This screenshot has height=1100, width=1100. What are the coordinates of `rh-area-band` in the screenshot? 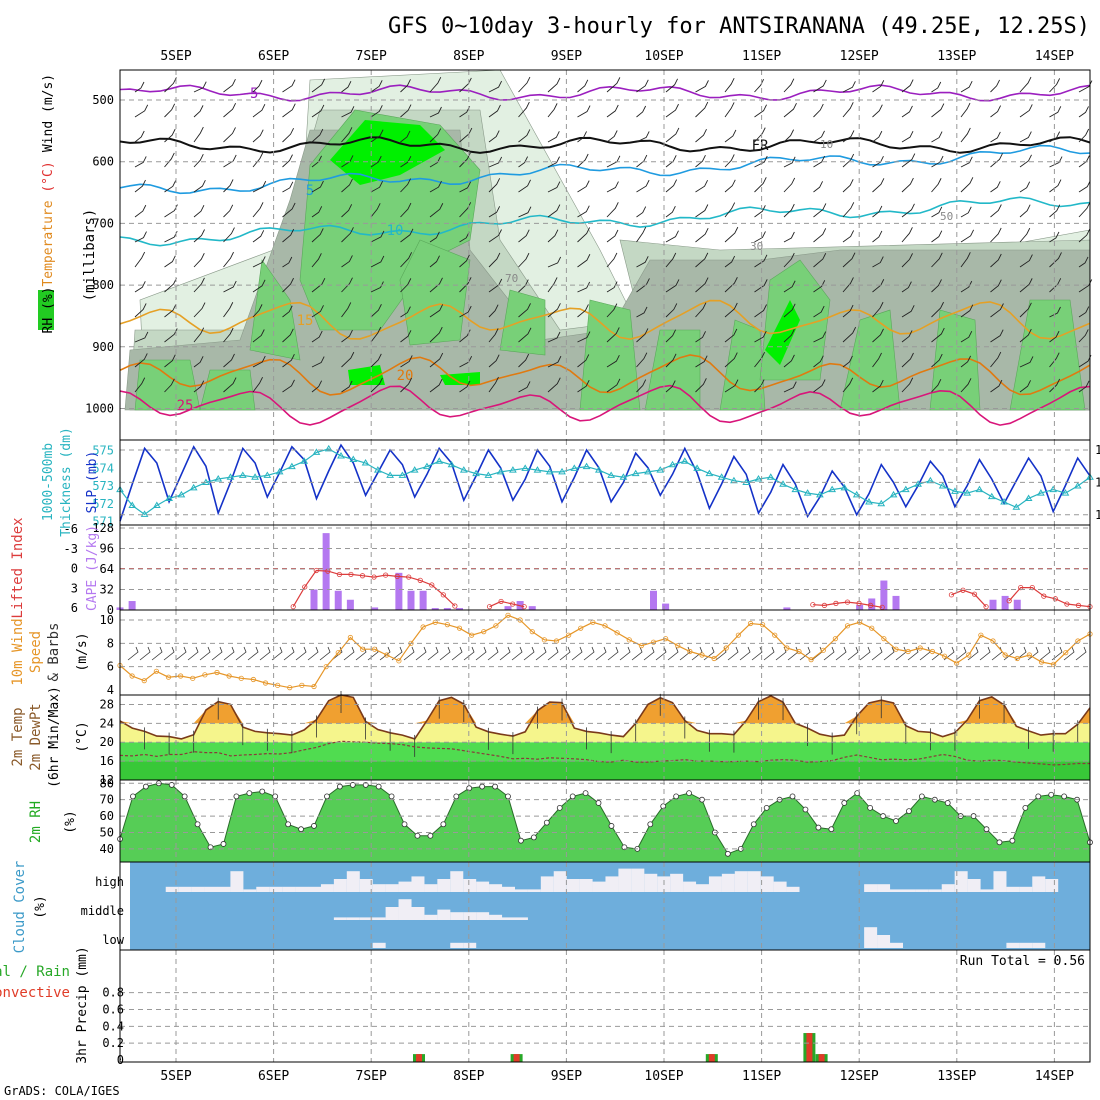 It's located at (605, 822).